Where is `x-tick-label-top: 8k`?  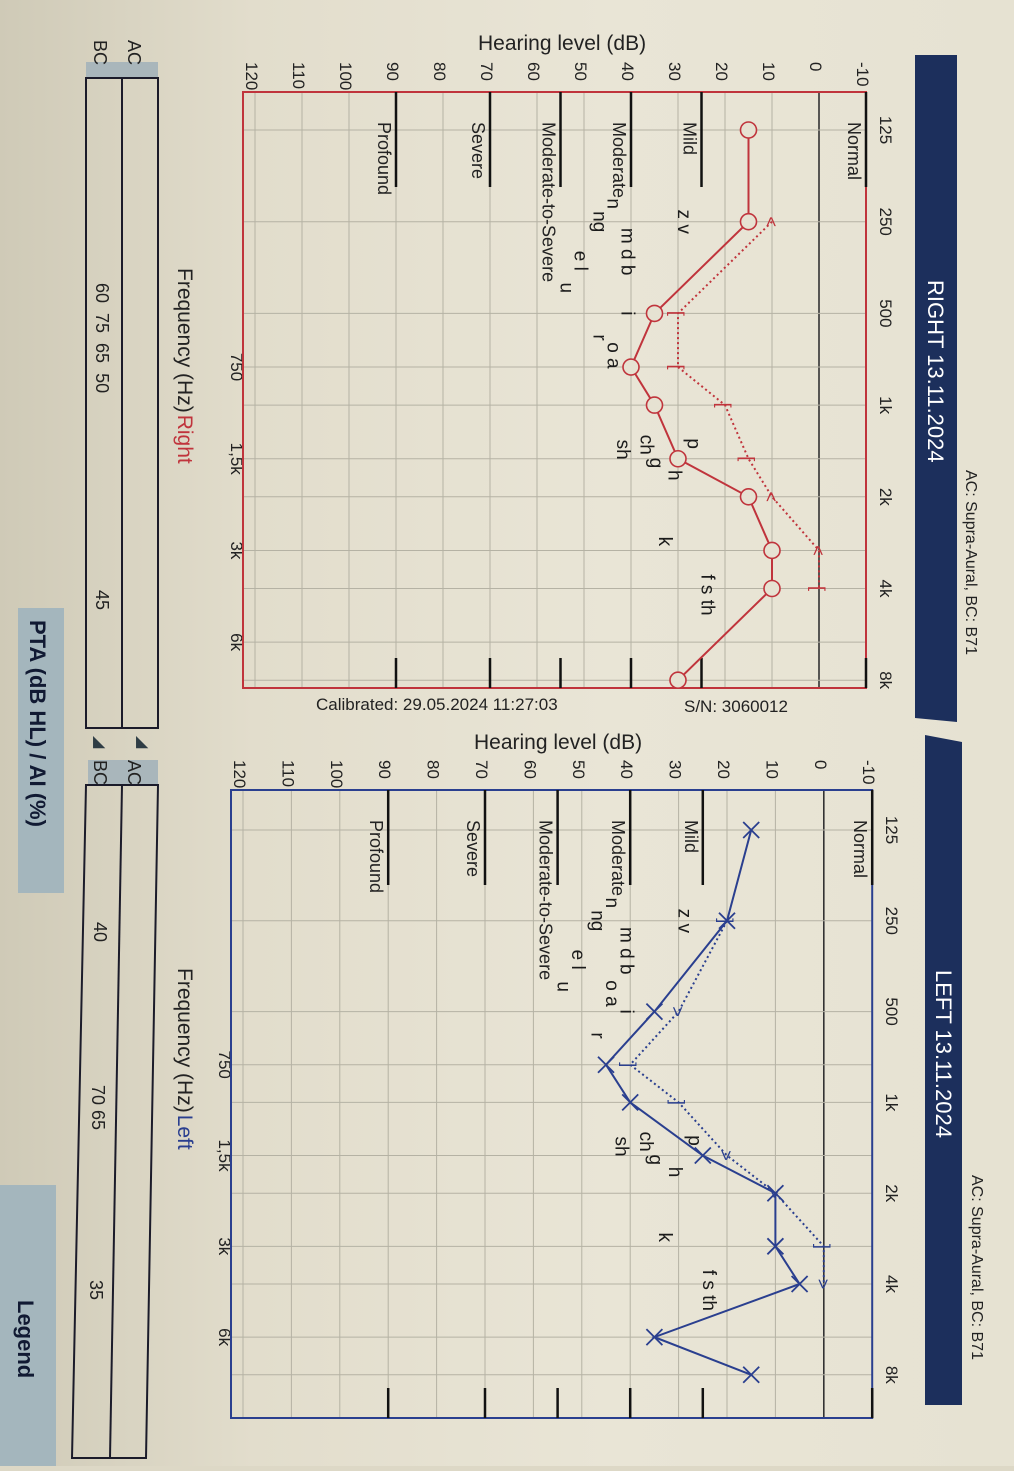 x-tick-label-top: 8k is located at coordinates (891, 1375).